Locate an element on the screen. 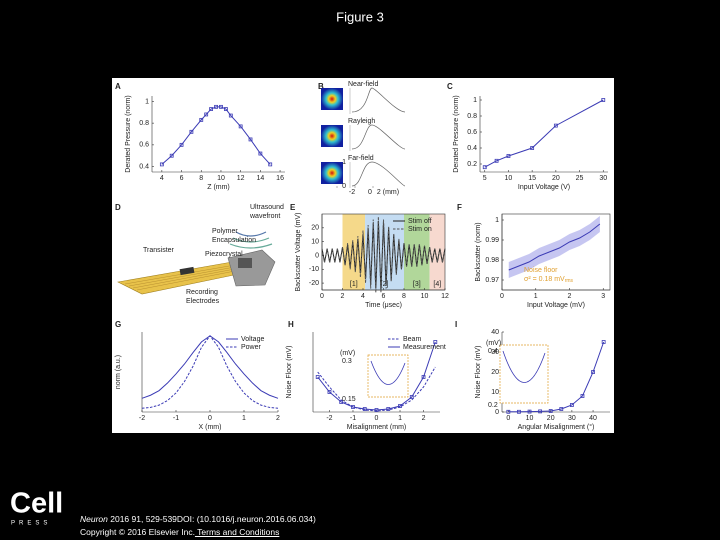 The image size is (720, 540). logo-sub: PRESS is located at coordinates (31, 524).